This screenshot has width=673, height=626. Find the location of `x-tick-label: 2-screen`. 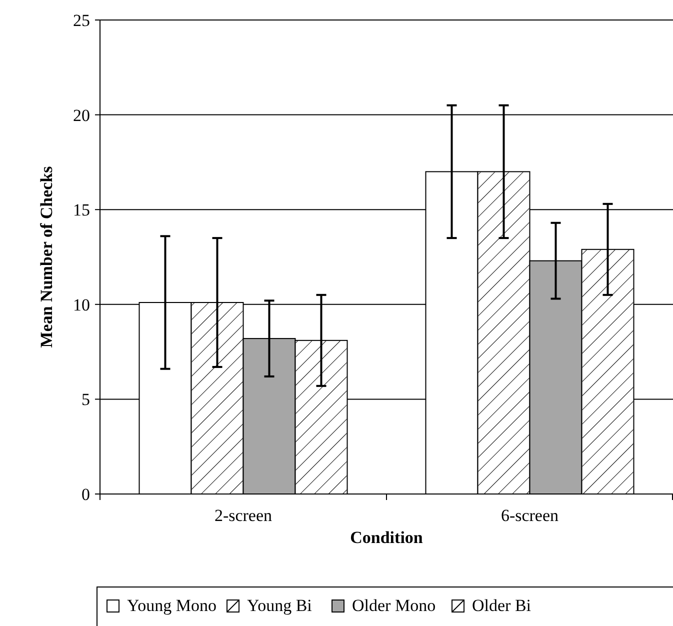

x-tick-label: 2-screen is located at coordinates (243, 515).